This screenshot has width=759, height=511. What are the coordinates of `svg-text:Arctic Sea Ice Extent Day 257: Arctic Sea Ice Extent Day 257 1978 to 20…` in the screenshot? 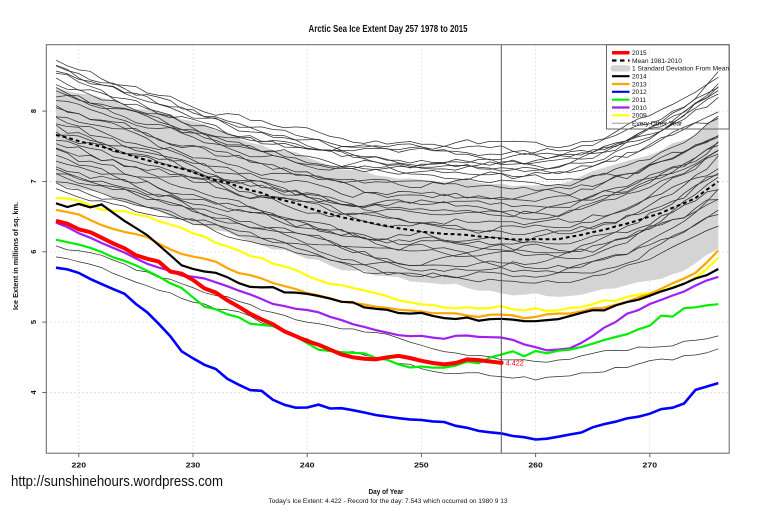 It's located at (388, 29).